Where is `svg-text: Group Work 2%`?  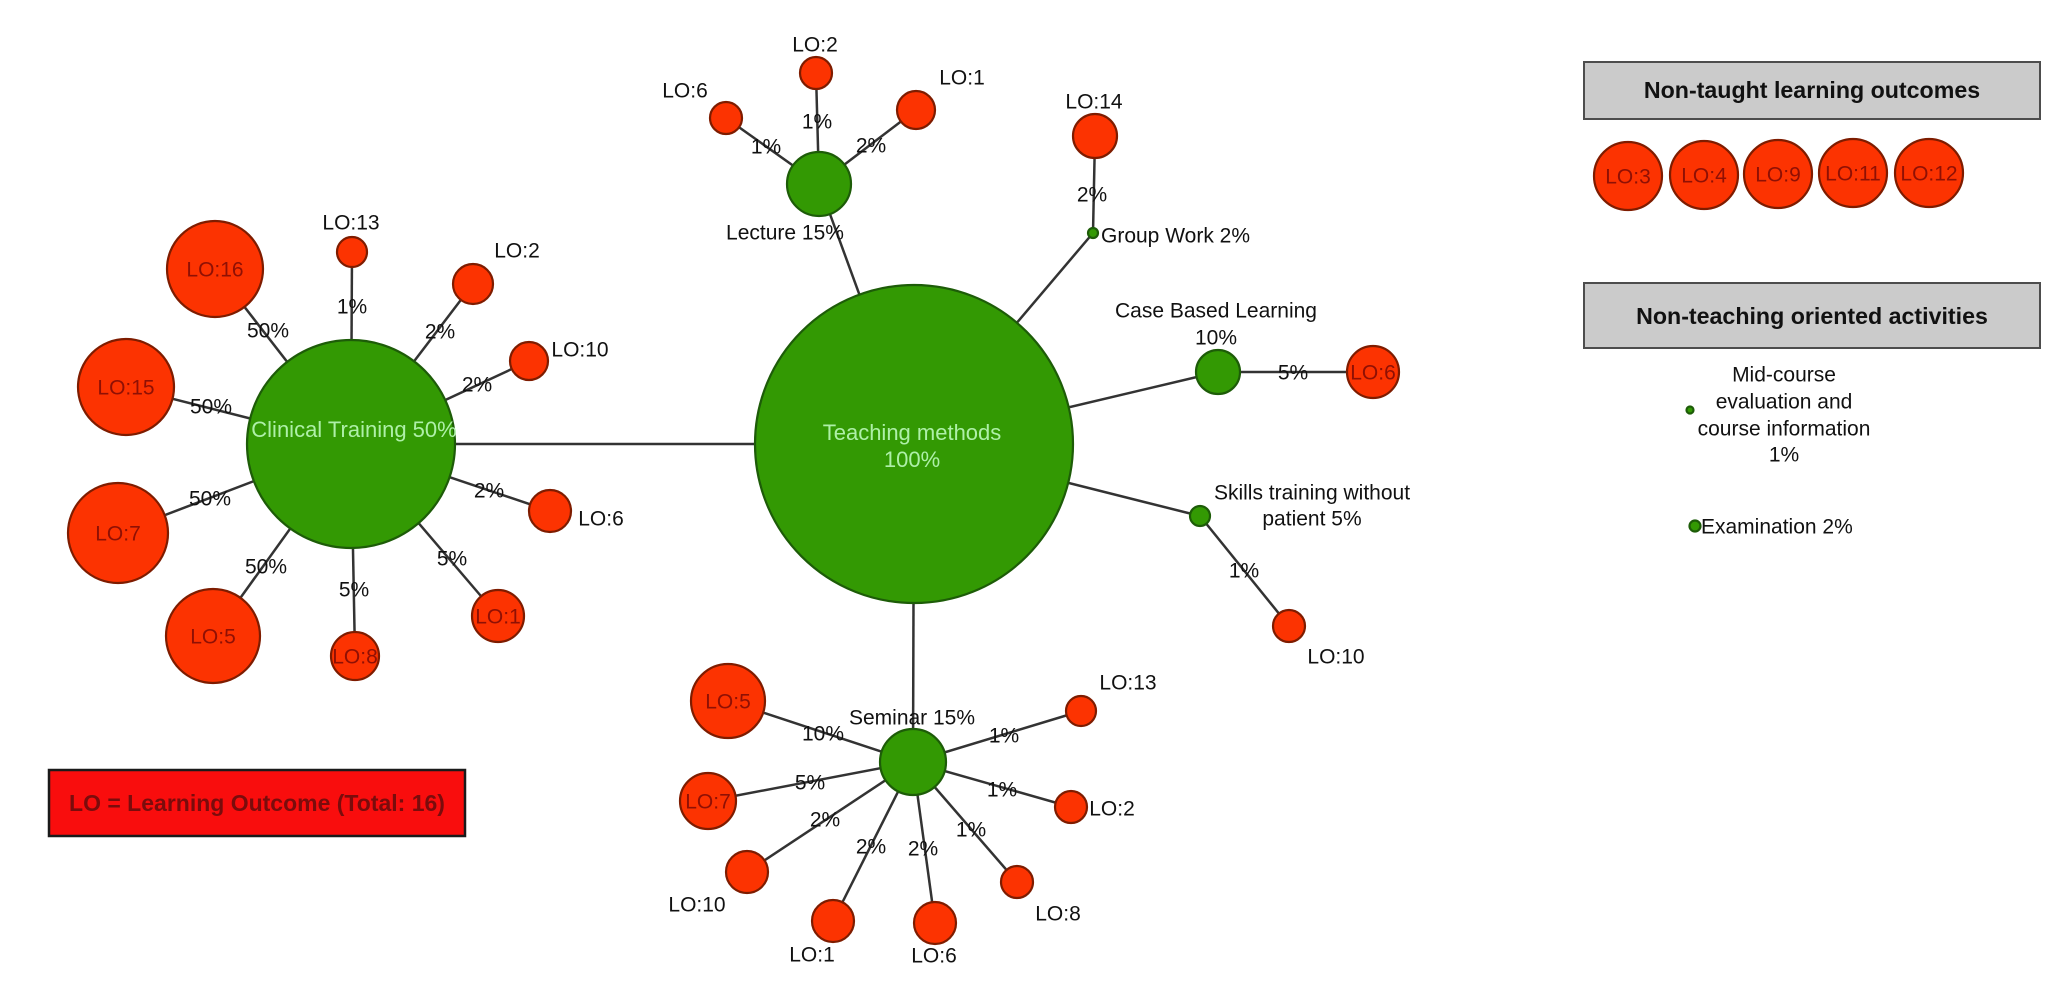 svg-text: Group Work 2% is located at coordinates (1175, 236).